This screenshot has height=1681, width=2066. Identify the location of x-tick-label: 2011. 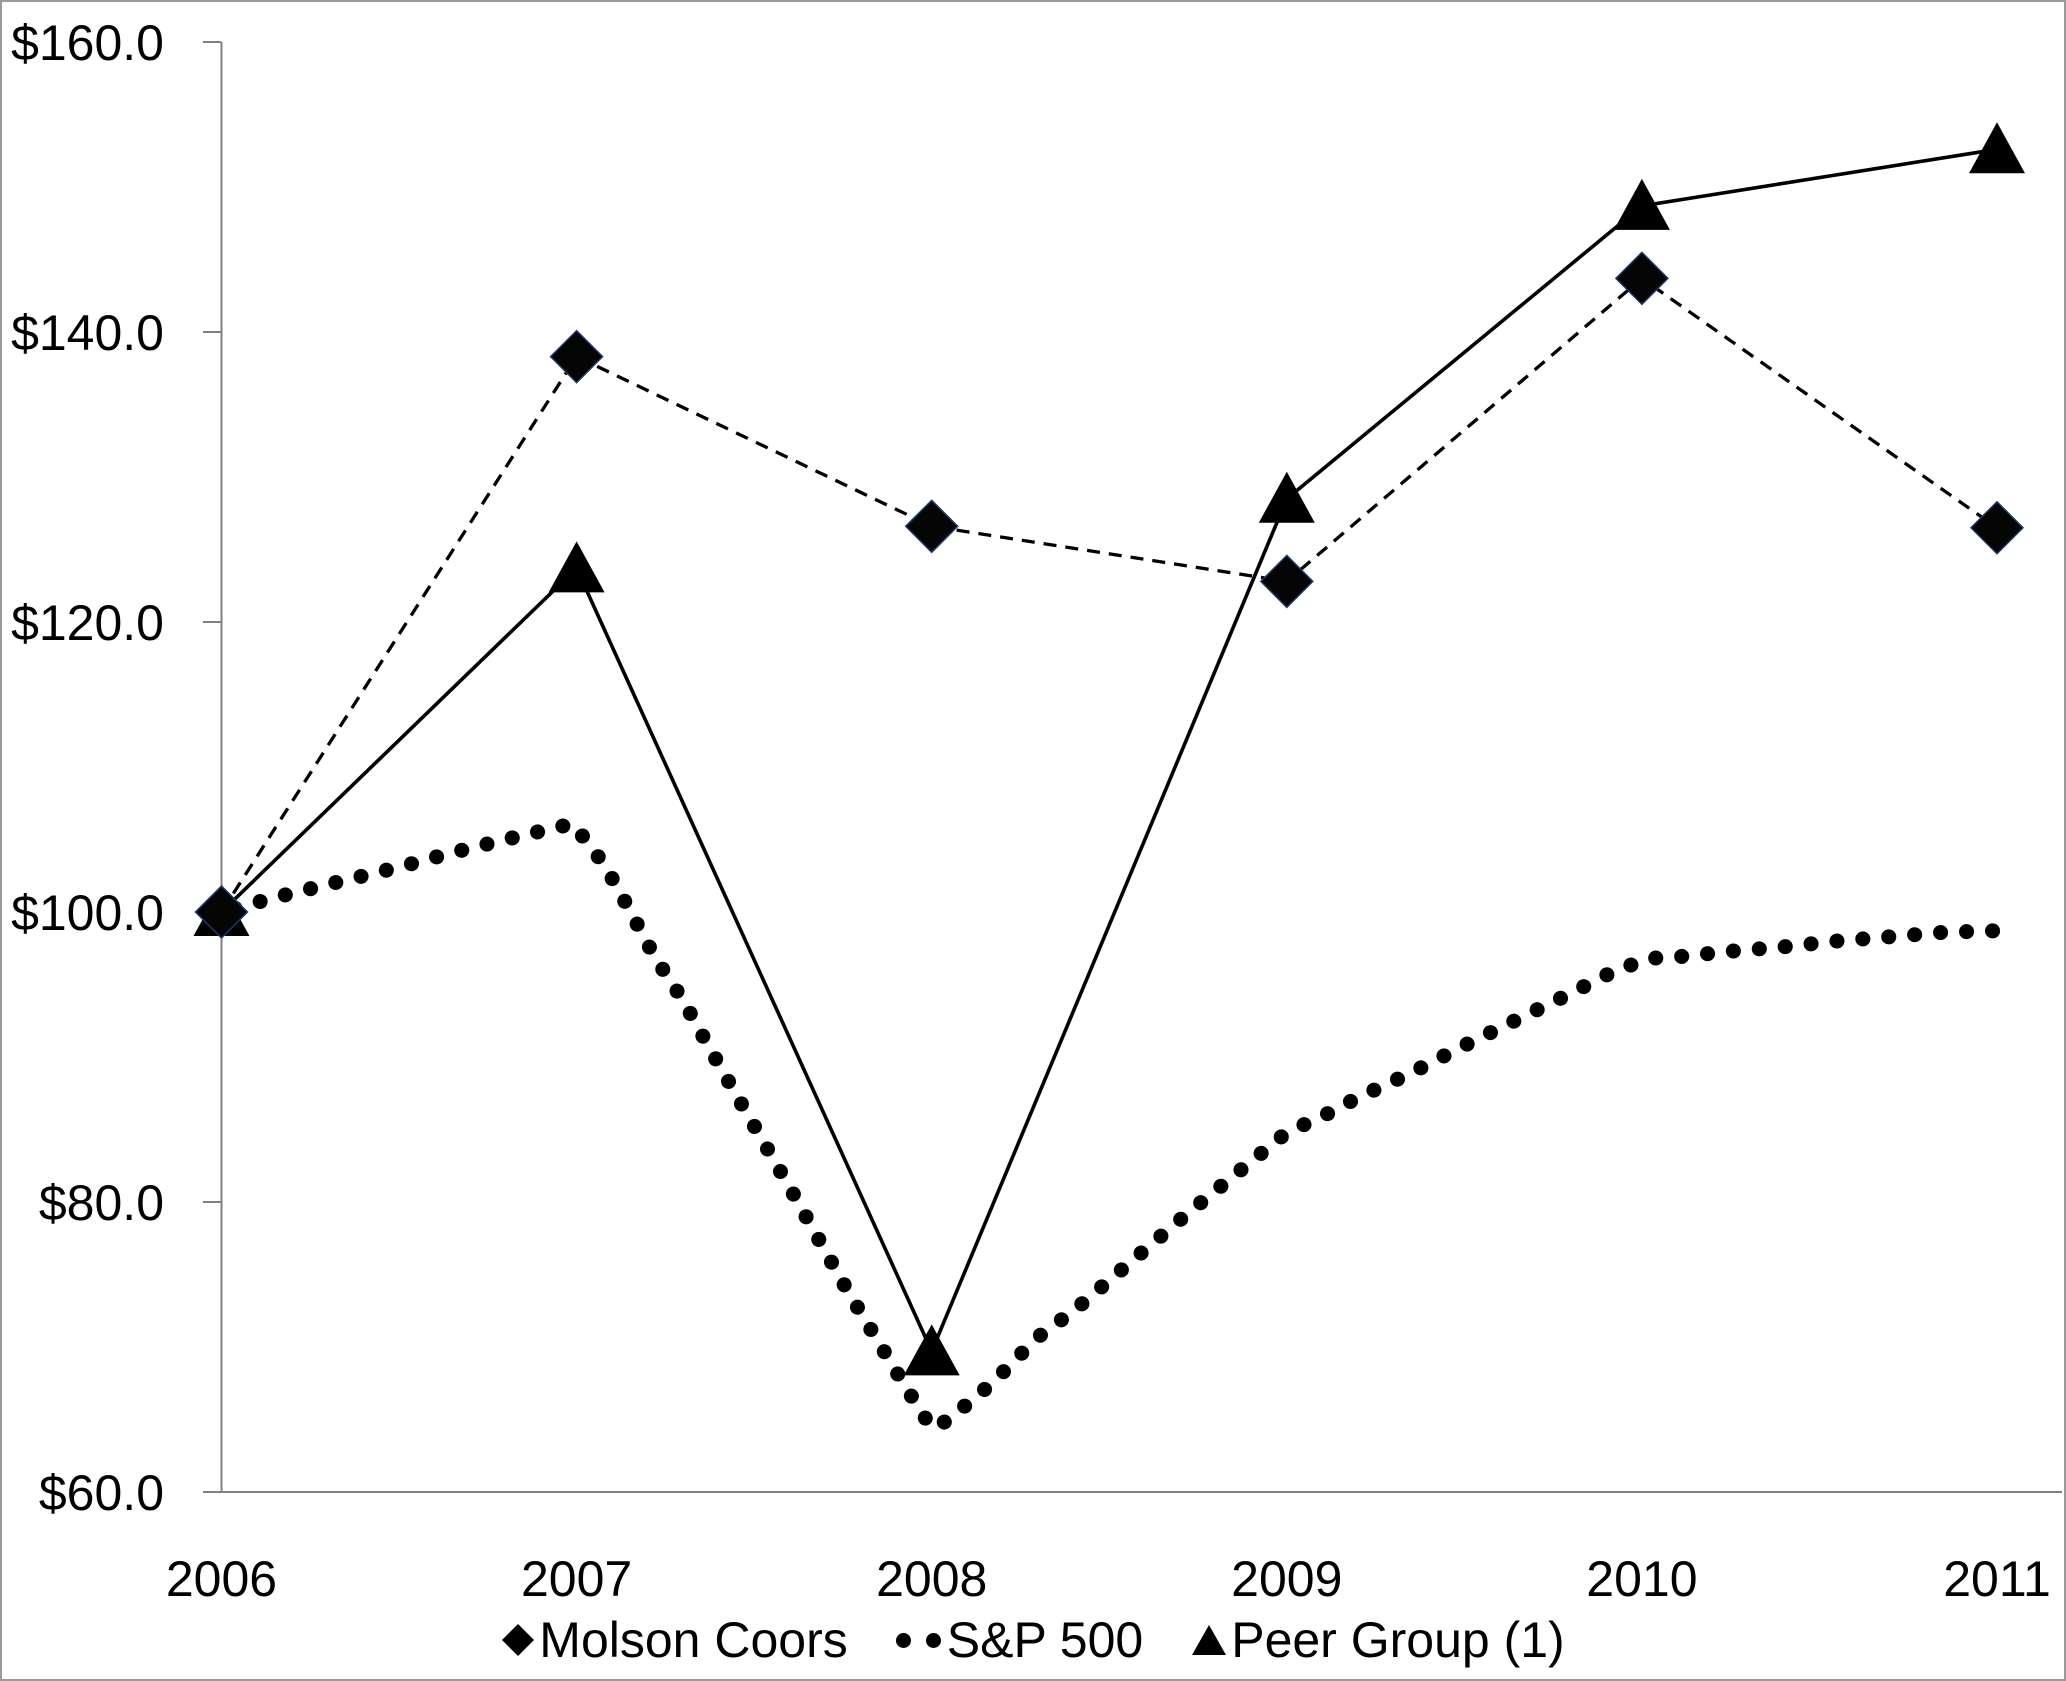
(1997, 1579).